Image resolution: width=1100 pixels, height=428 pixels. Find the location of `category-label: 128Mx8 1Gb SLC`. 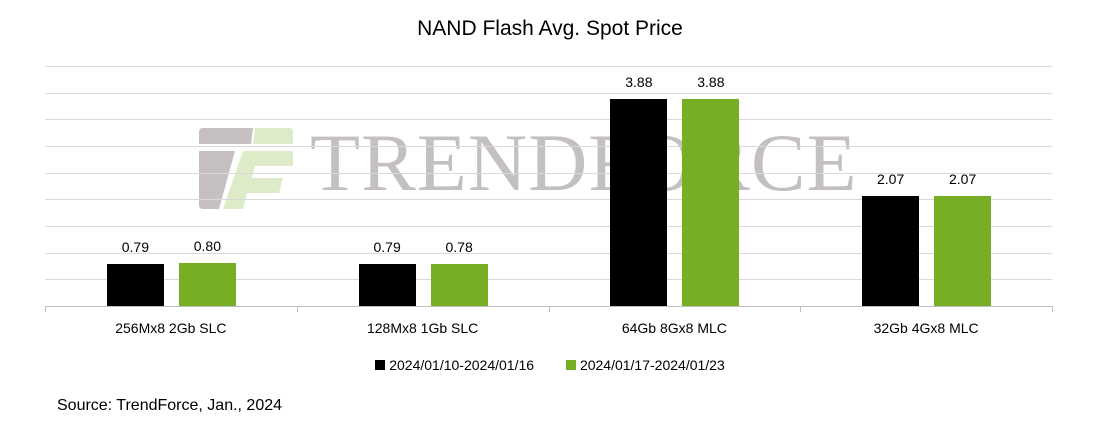

category-label: 128Mx8 1Gb SLC is located at coordinates (422, 328).